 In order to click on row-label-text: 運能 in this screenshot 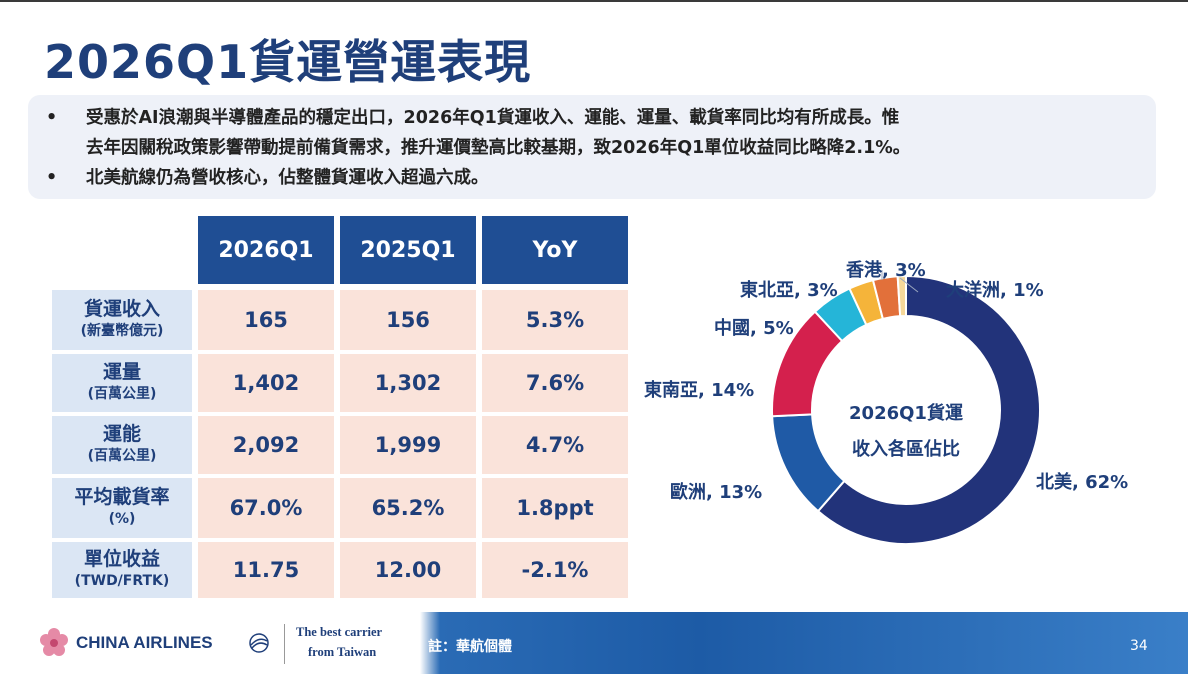, I will do `click(121, 434)`.